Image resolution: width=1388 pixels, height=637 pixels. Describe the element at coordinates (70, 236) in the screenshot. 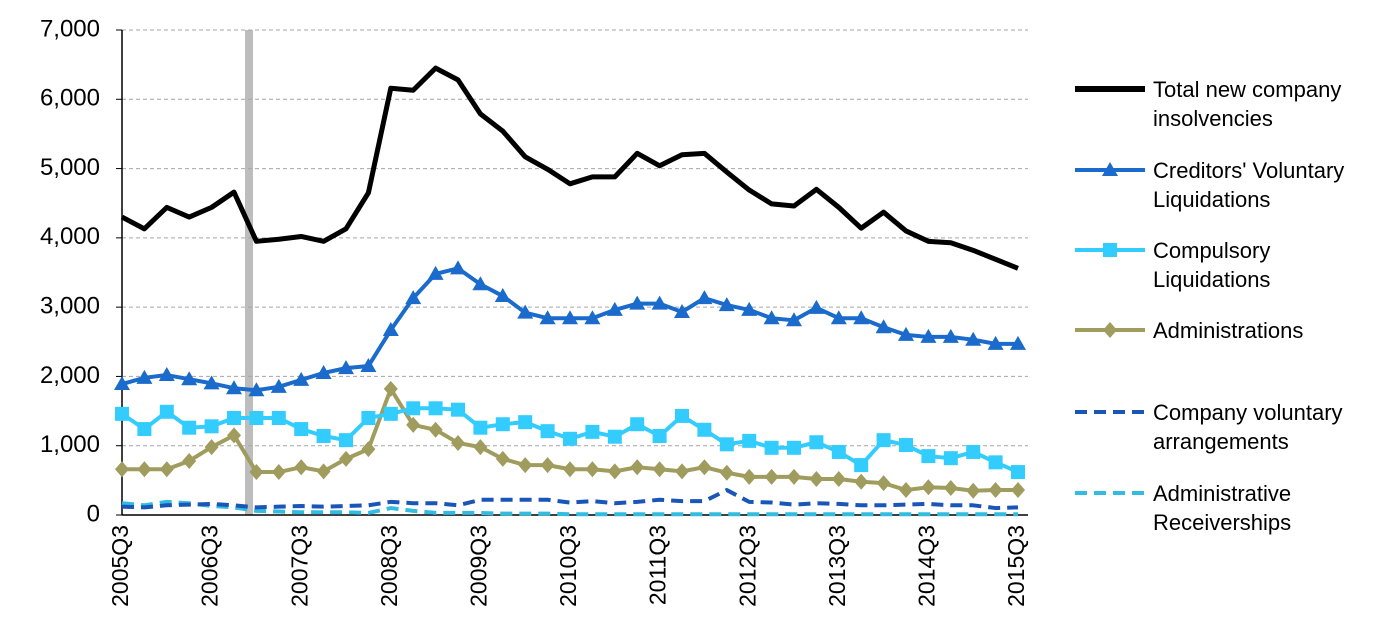

I see `y-tick-label: 4,000` at that location.